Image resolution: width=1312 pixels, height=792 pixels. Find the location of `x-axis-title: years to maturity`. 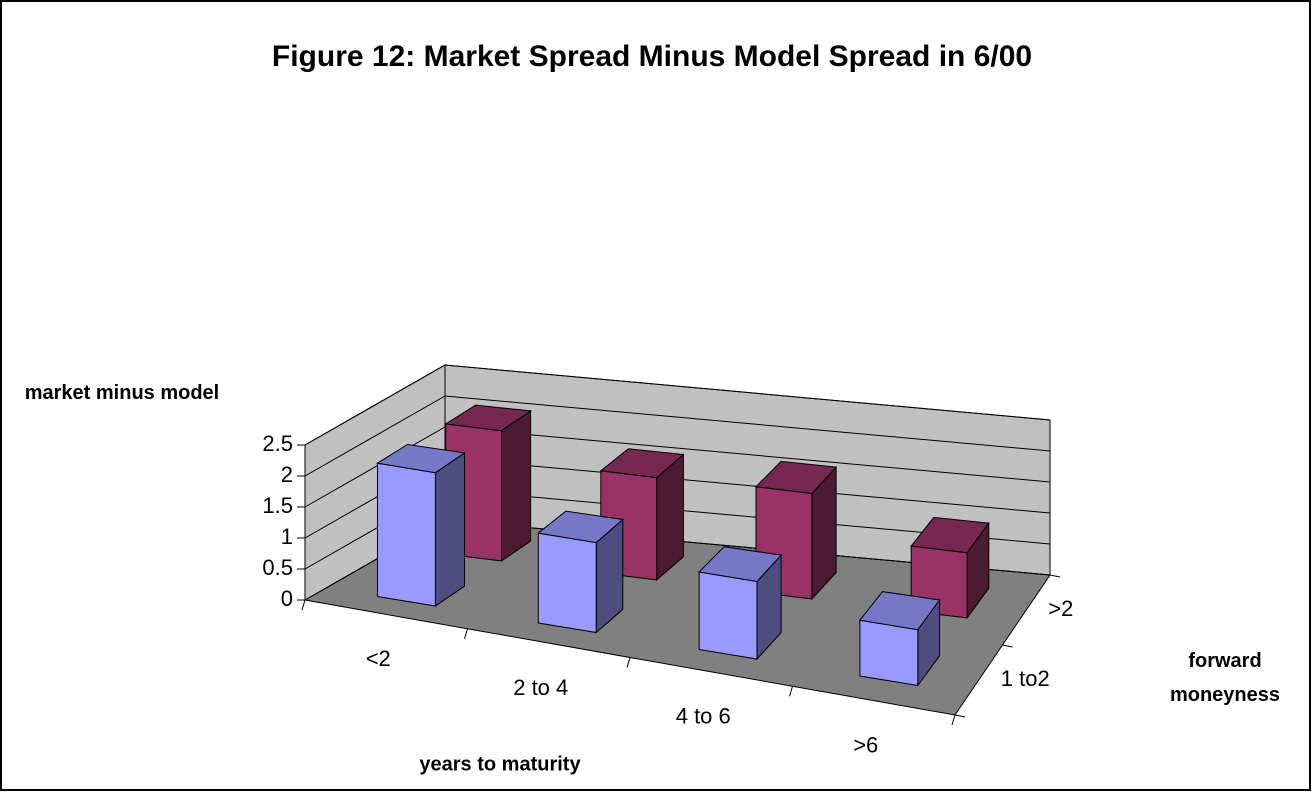

x-axis-title: years to maturity is located at coordinates (500, 764).